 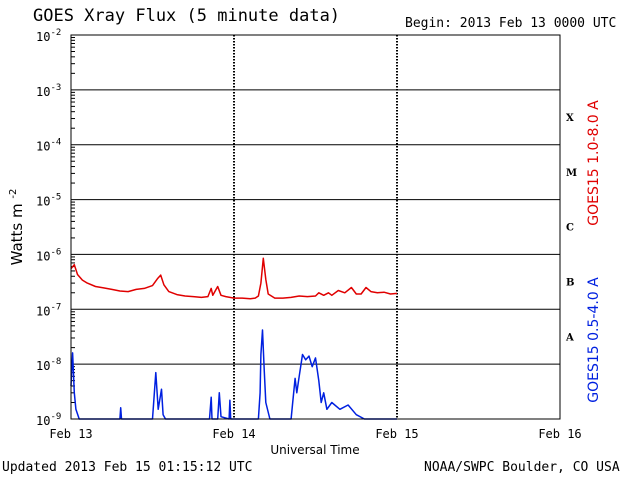 What do you see at coordinates (233, 434) in the screenshot?
I see `x-tick-label: Feb 14` at bounding box center [233, 434].